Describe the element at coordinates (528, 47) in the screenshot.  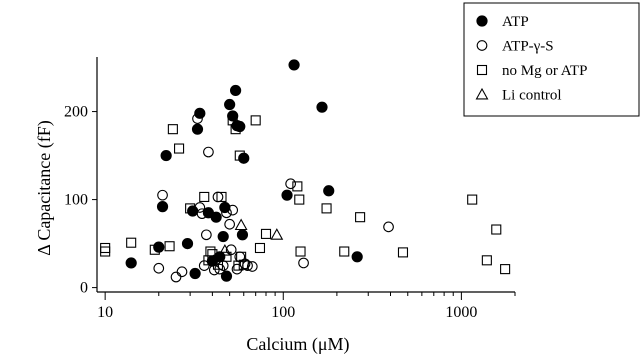
I see `legend-label: ATP-γ-S` at that location.